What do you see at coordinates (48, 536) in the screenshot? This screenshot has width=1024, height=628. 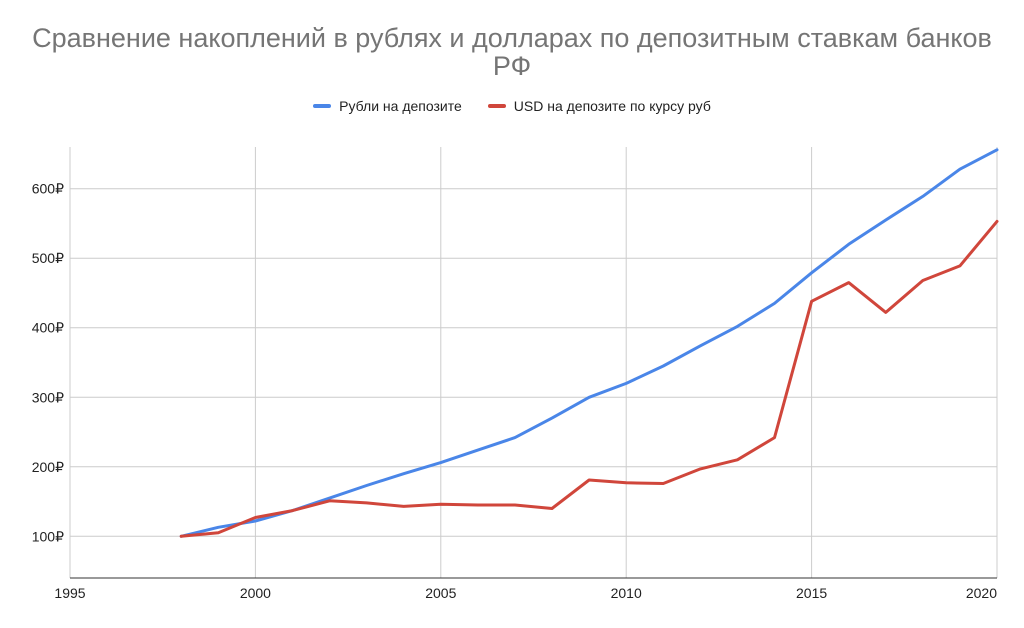 I see `y-tick-label-100: 100₽` at bounding box center [48, 536].